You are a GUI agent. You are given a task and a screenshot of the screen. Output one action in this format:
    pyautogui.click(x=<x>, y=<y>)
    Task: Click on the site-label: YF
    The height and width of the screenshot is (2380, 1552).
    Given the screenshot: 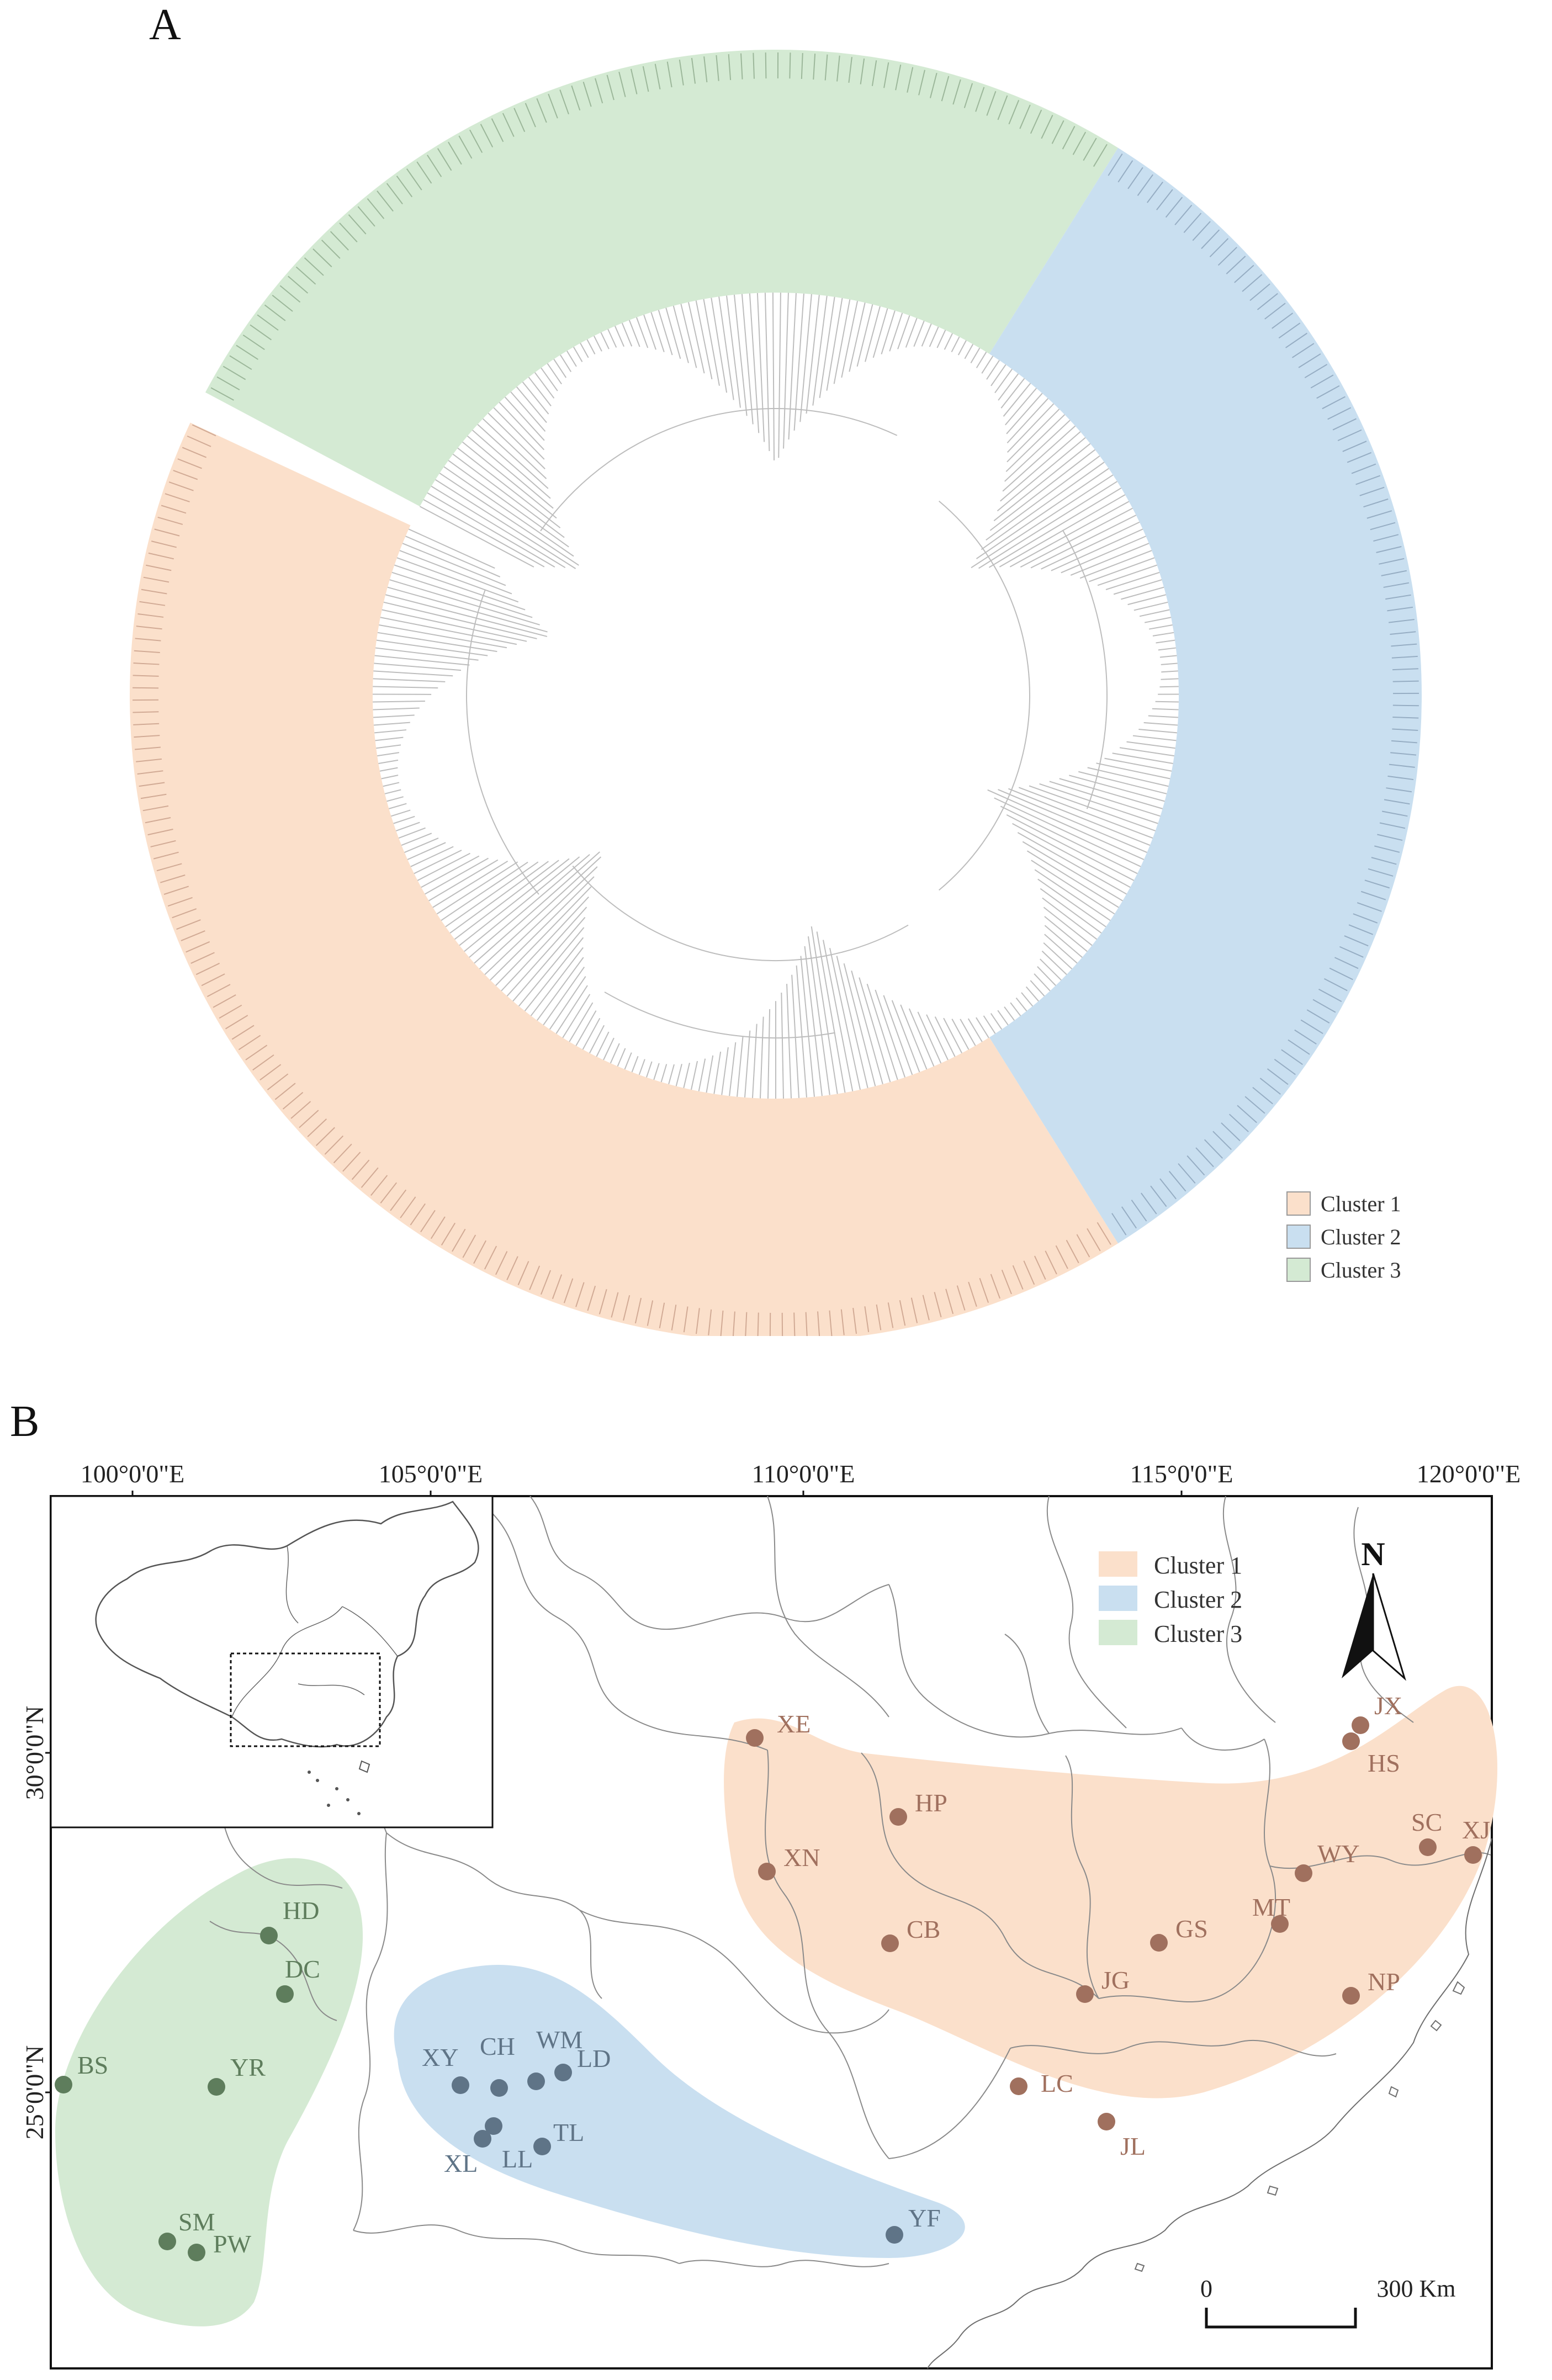 What is the action you would take?
    pyautogui.click(x=924, y=2218)
    